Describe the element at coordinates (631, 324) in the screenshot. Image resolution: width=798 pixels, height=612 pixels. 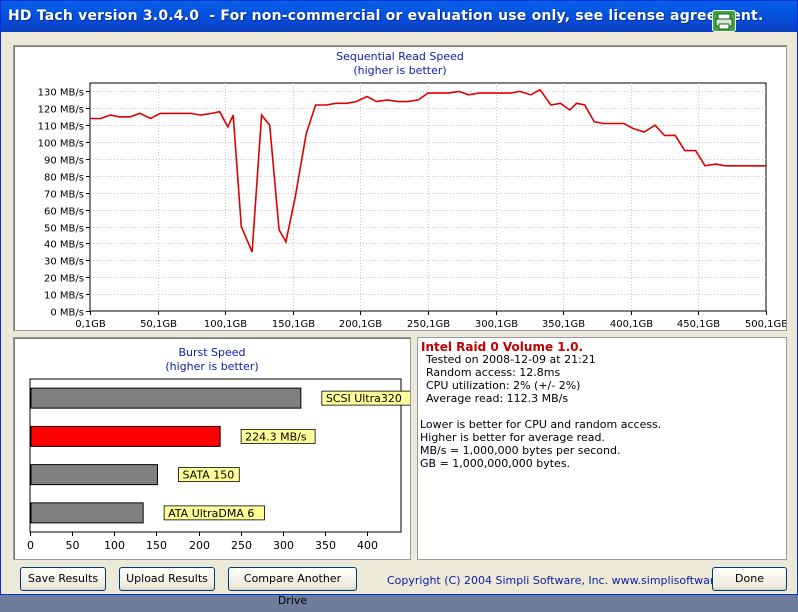
I see `read-x-tick-label: 400,1GB` at that location.